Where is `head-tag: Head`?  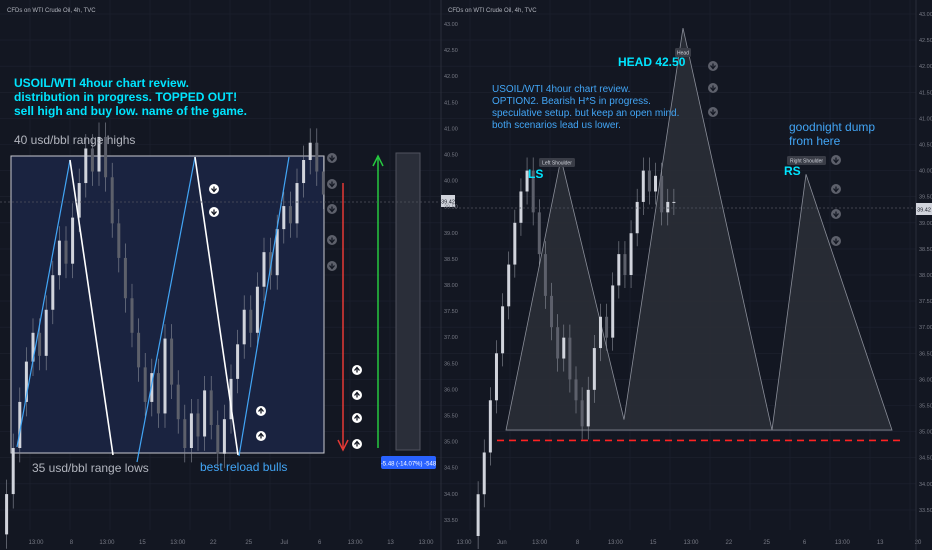 head-tag: Head is located at coordinates (683, 52).